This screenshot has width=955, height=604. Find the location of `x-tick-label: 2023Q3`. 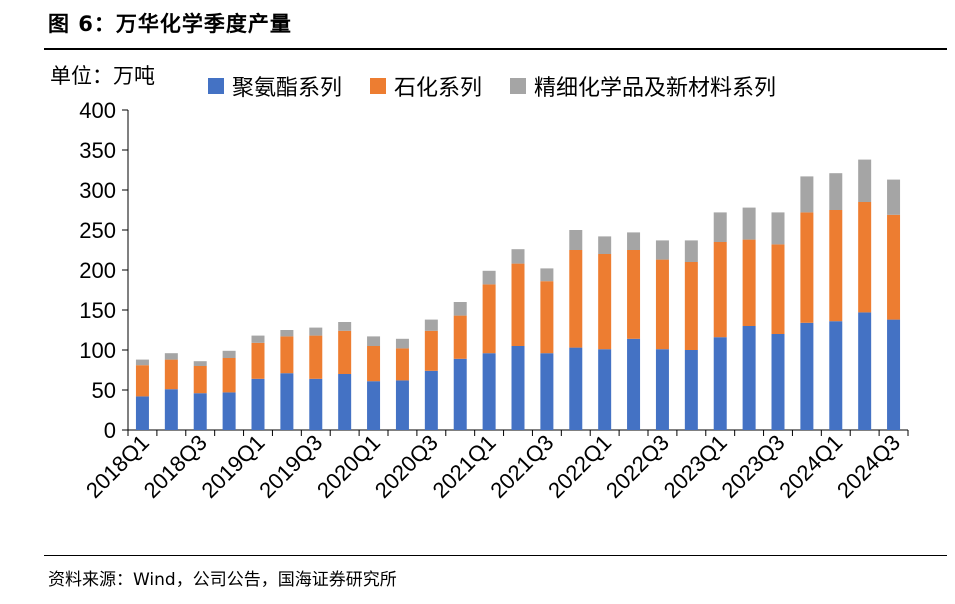

x-tick-label: 2023Q3 is located at coordinates (752, 466).